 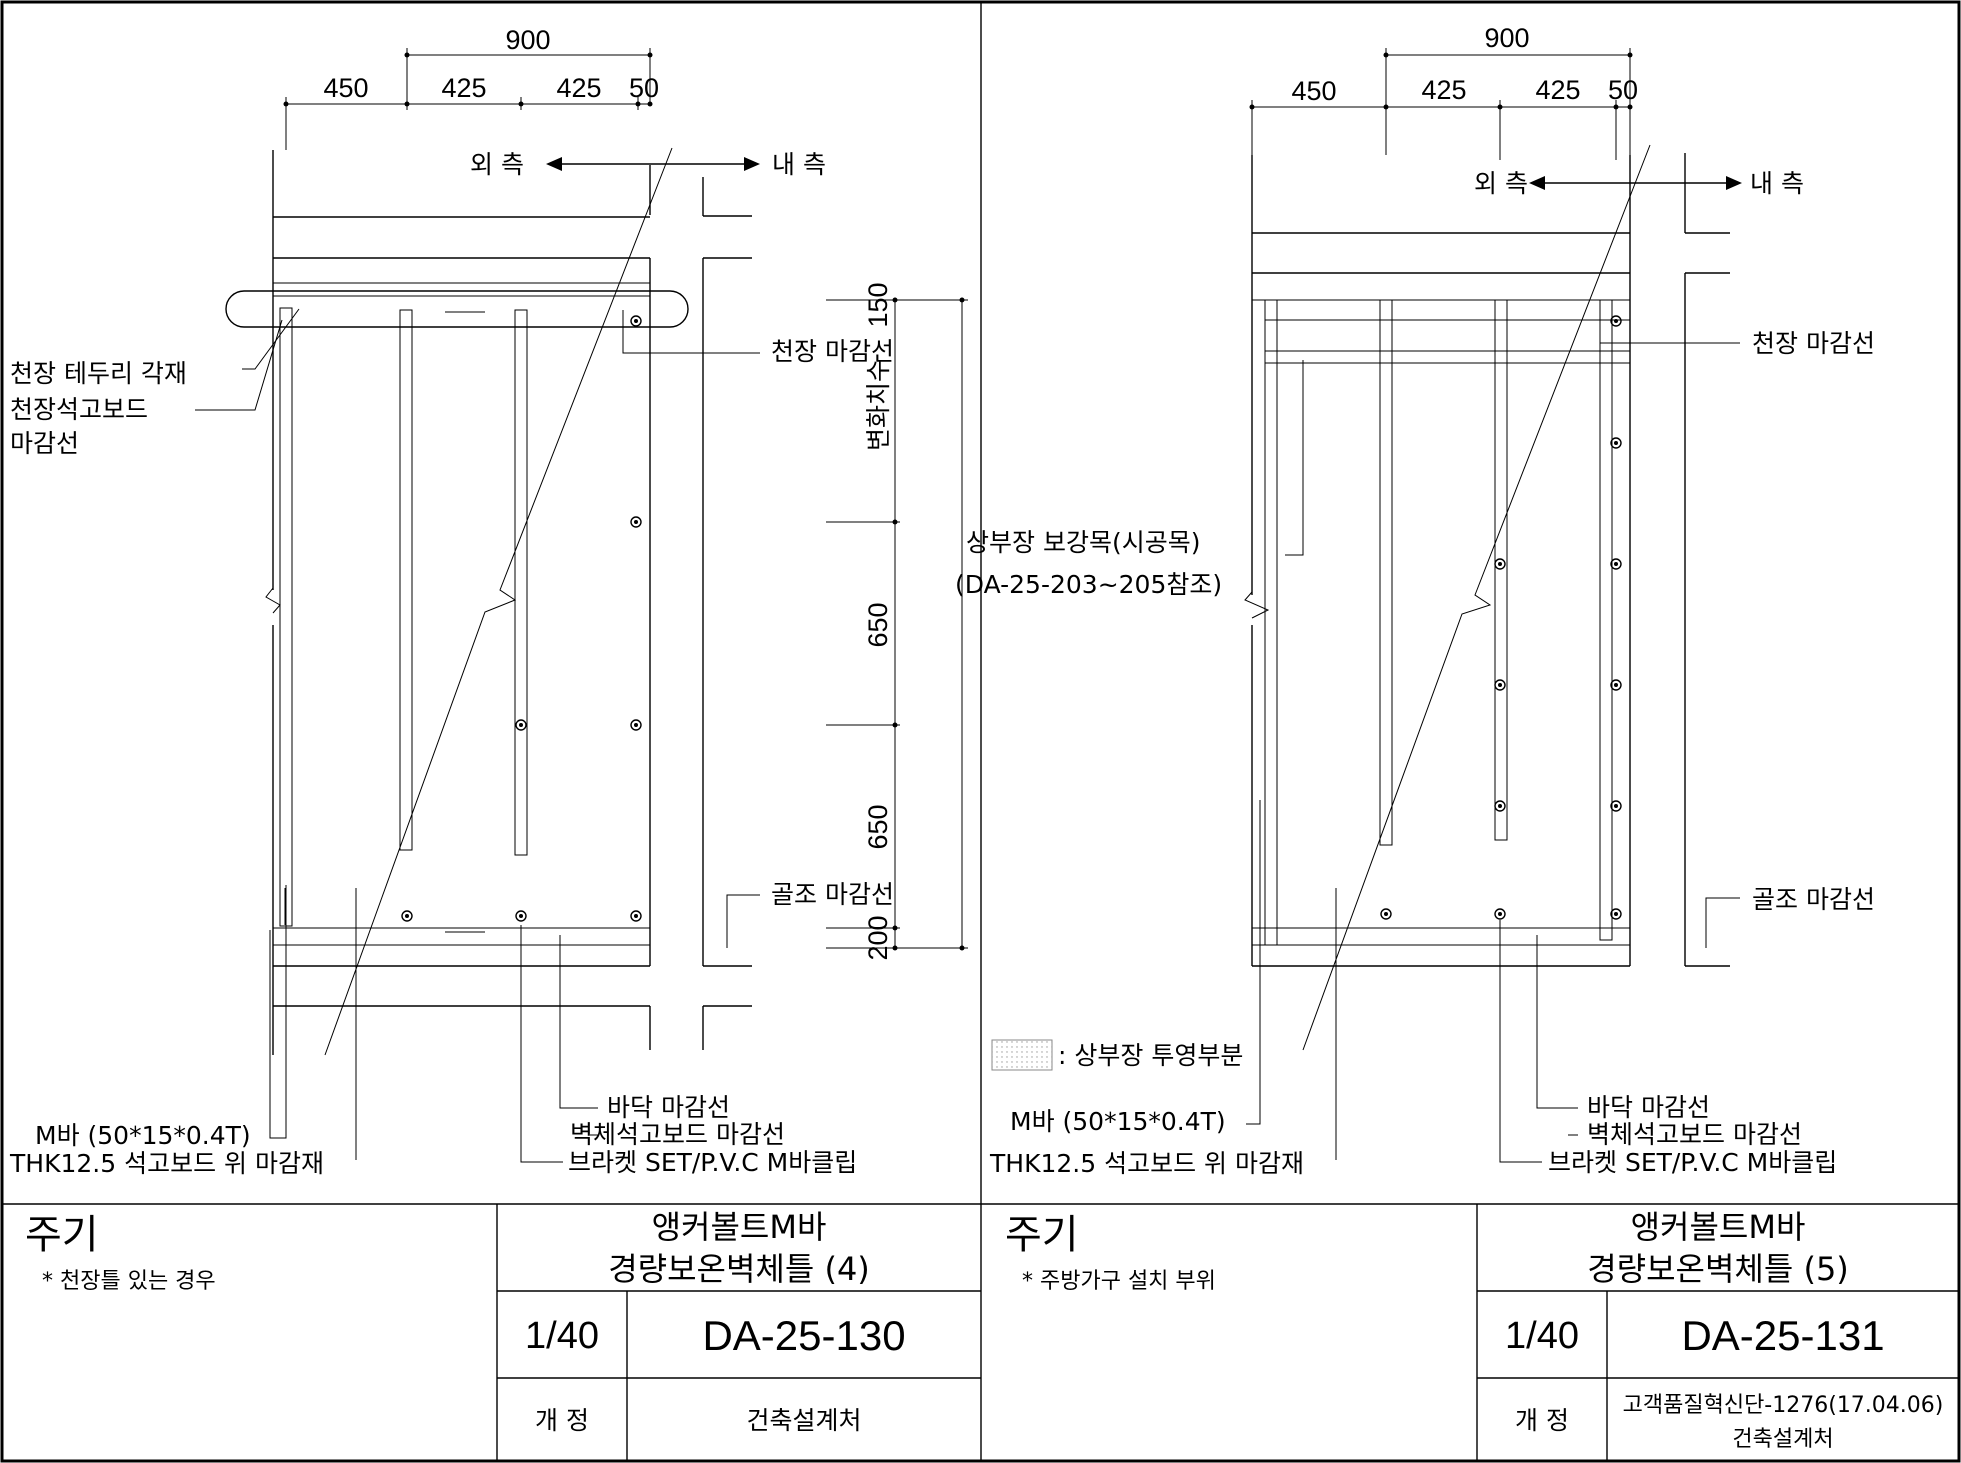 I want to click on note-text: * 천장틀 있는 경우, so click(x=129, y=1281).